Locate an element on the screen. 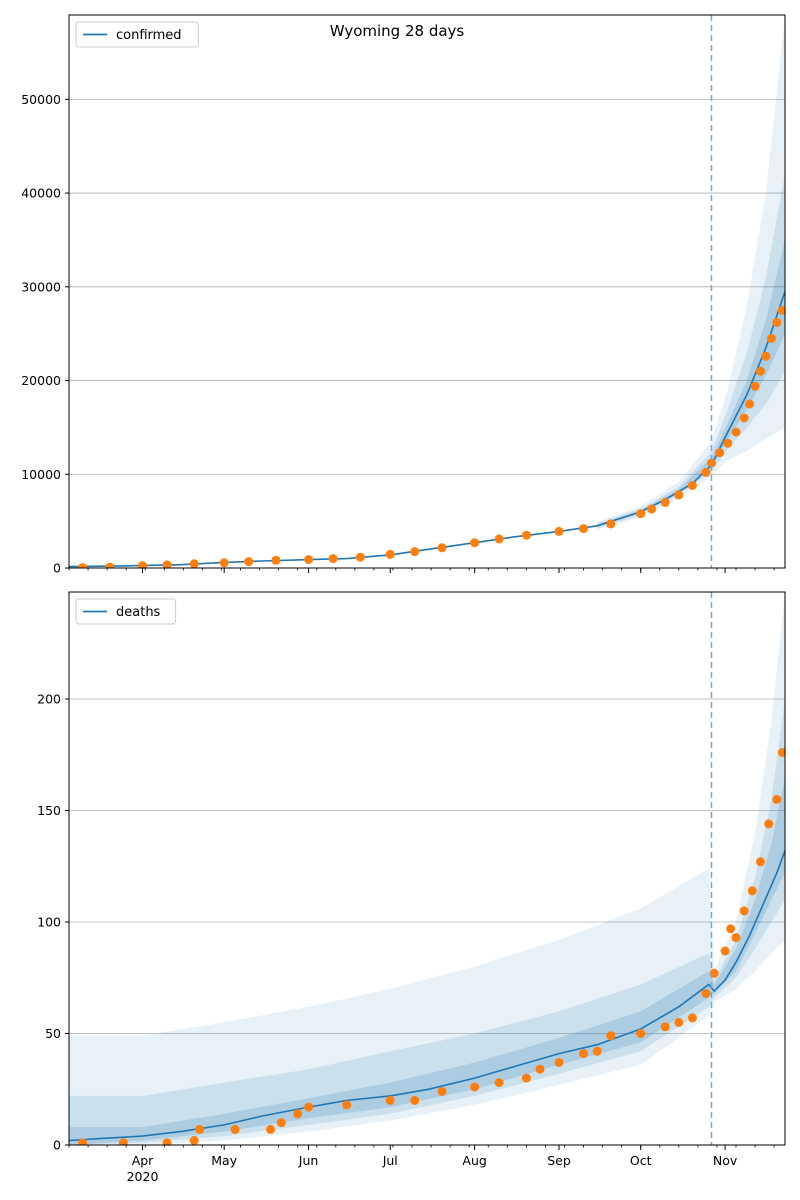 The width and height of the screenshot is (800, 1200). x-tick-label: Aug is located at coordinates (474, 1160).